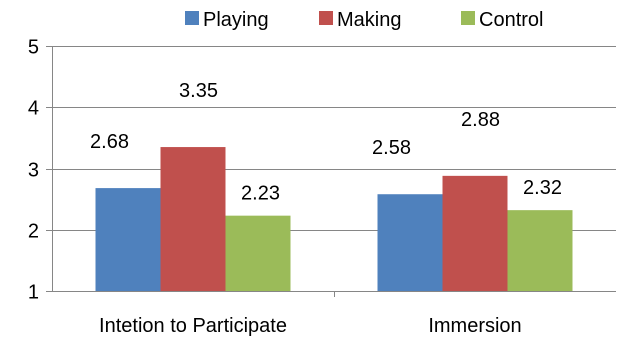 Image resolution: width=627 pixels, height=343 pixels. Describe the element at coordinates (33, 171) in the screenshot. I see `y-tick-label: 3` at that location.